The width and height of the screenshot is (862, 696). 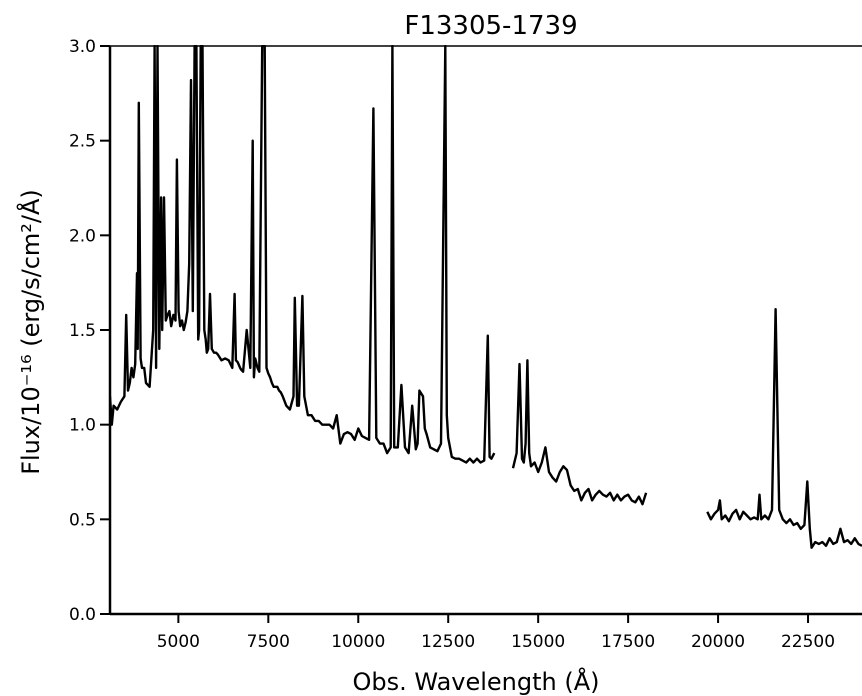 What do you see at coordinates (82, 331) in the screenshot?
I see `y-tick-label: 1.5` at bounding box center [82, 331].